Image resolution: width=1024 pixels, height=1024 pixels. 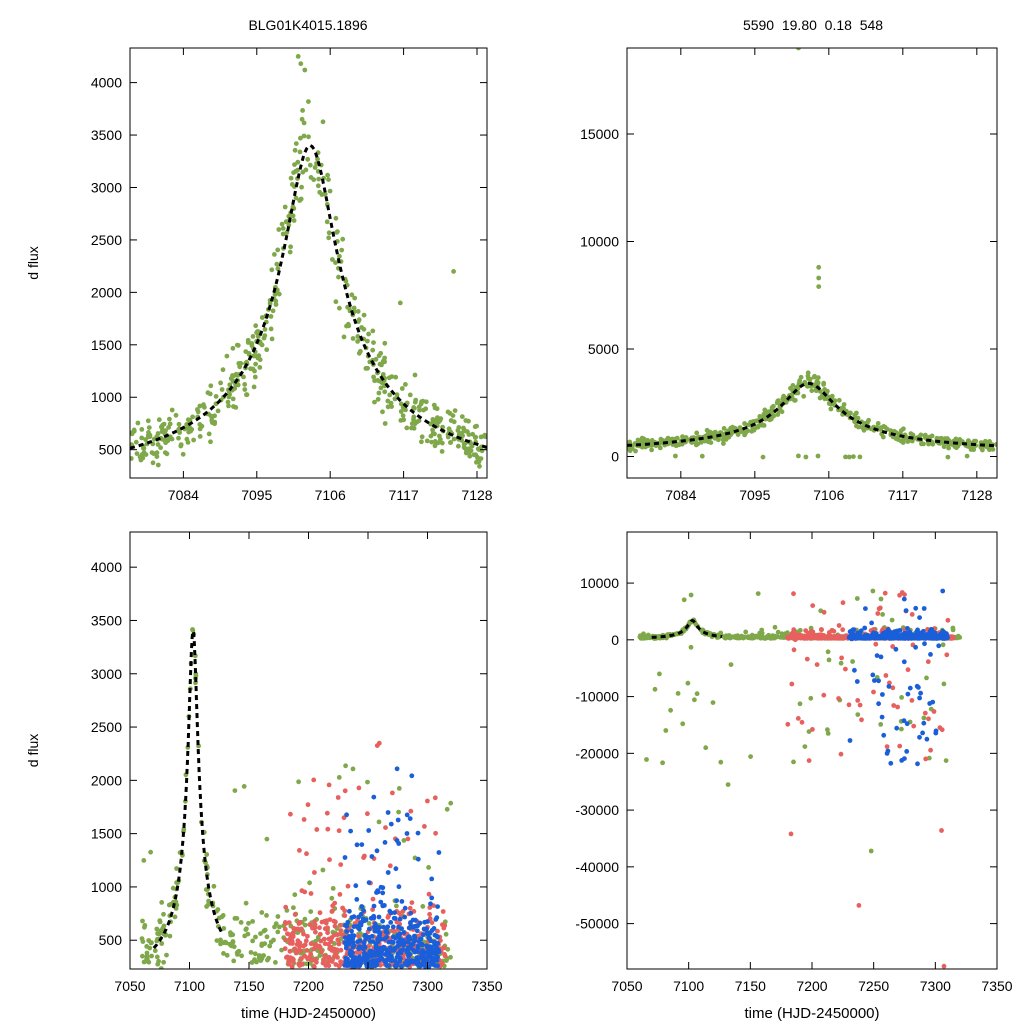 I want to click on x-tick-label: 7350, so click(x=996, y=986).